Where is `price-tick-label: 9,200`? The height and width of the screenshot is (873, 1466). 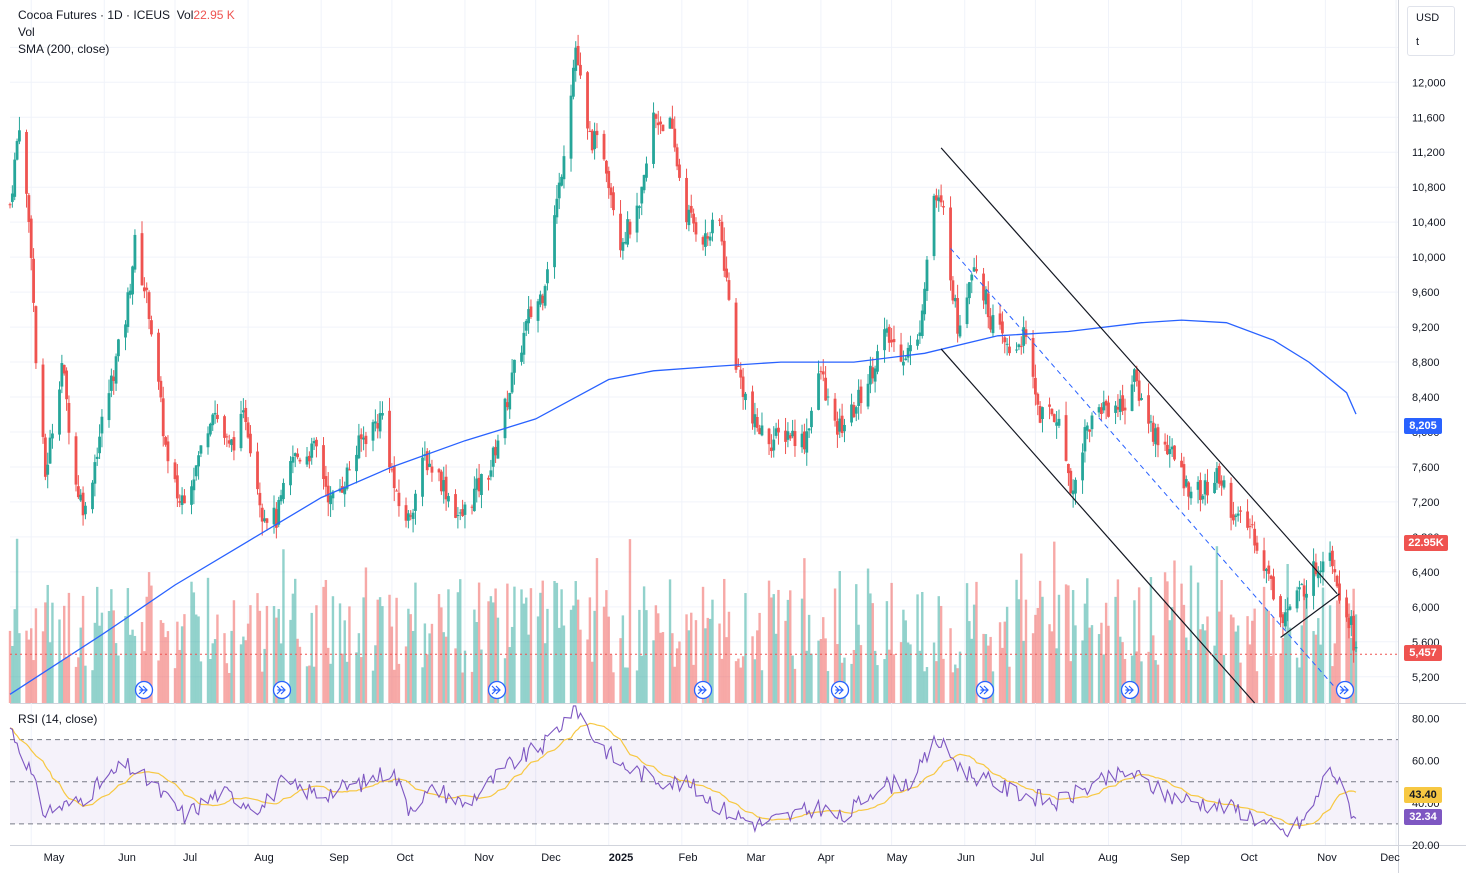 price-tick-label: 9,200 is located at coordinates (1426, 328).